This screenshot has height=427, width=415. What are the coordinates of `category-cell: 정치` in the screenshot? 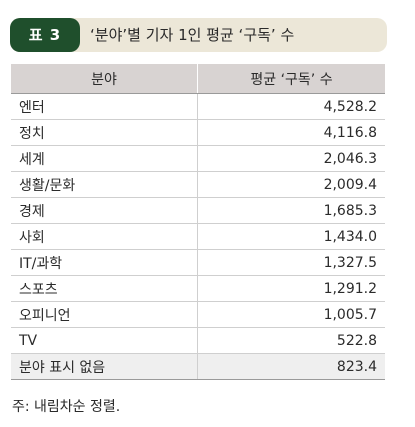 It's located at (104, 132).